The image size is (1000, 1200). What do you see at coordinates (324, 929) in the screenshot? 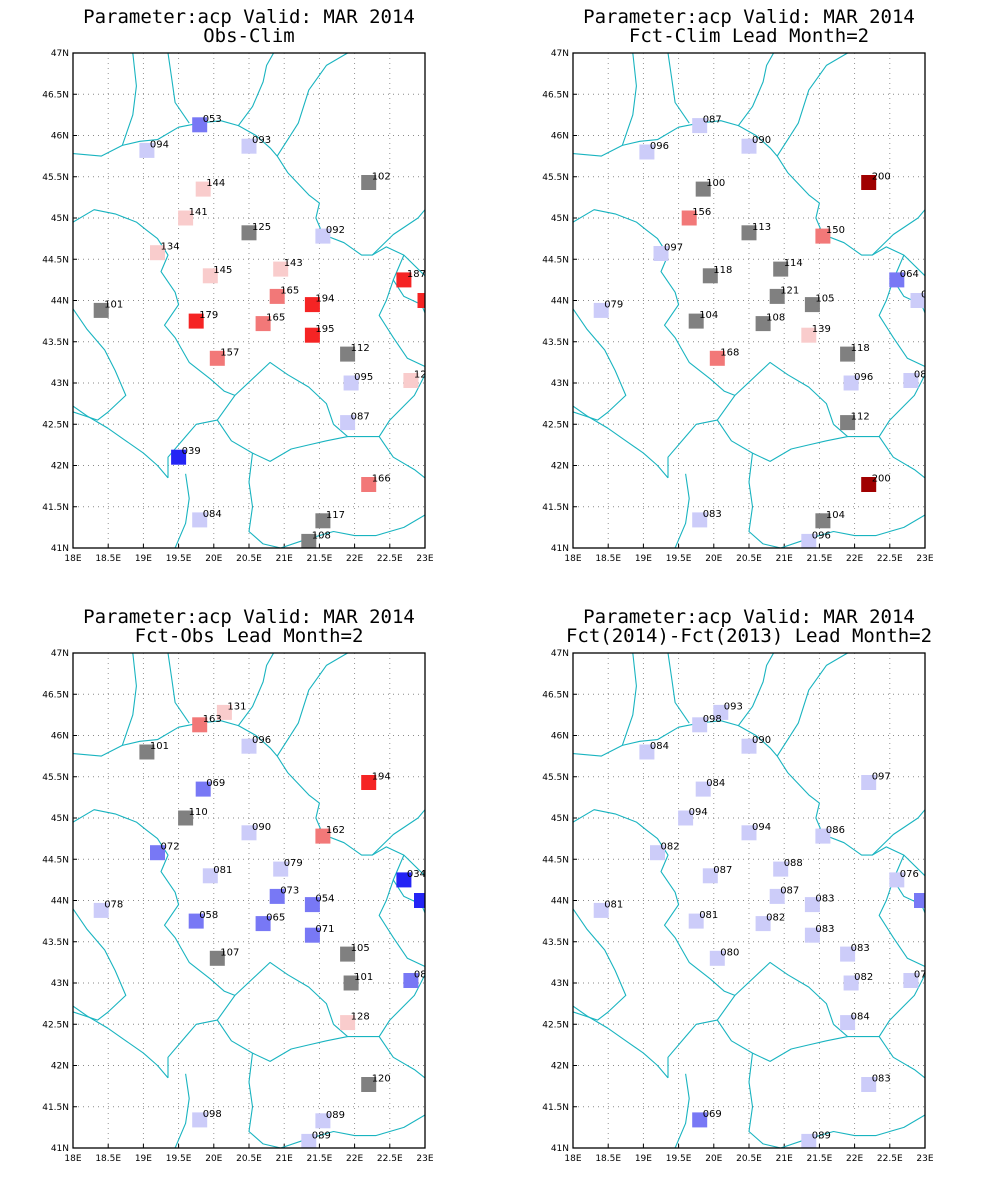
I see `station-value-label: 071` at bounding box center [324, 929].